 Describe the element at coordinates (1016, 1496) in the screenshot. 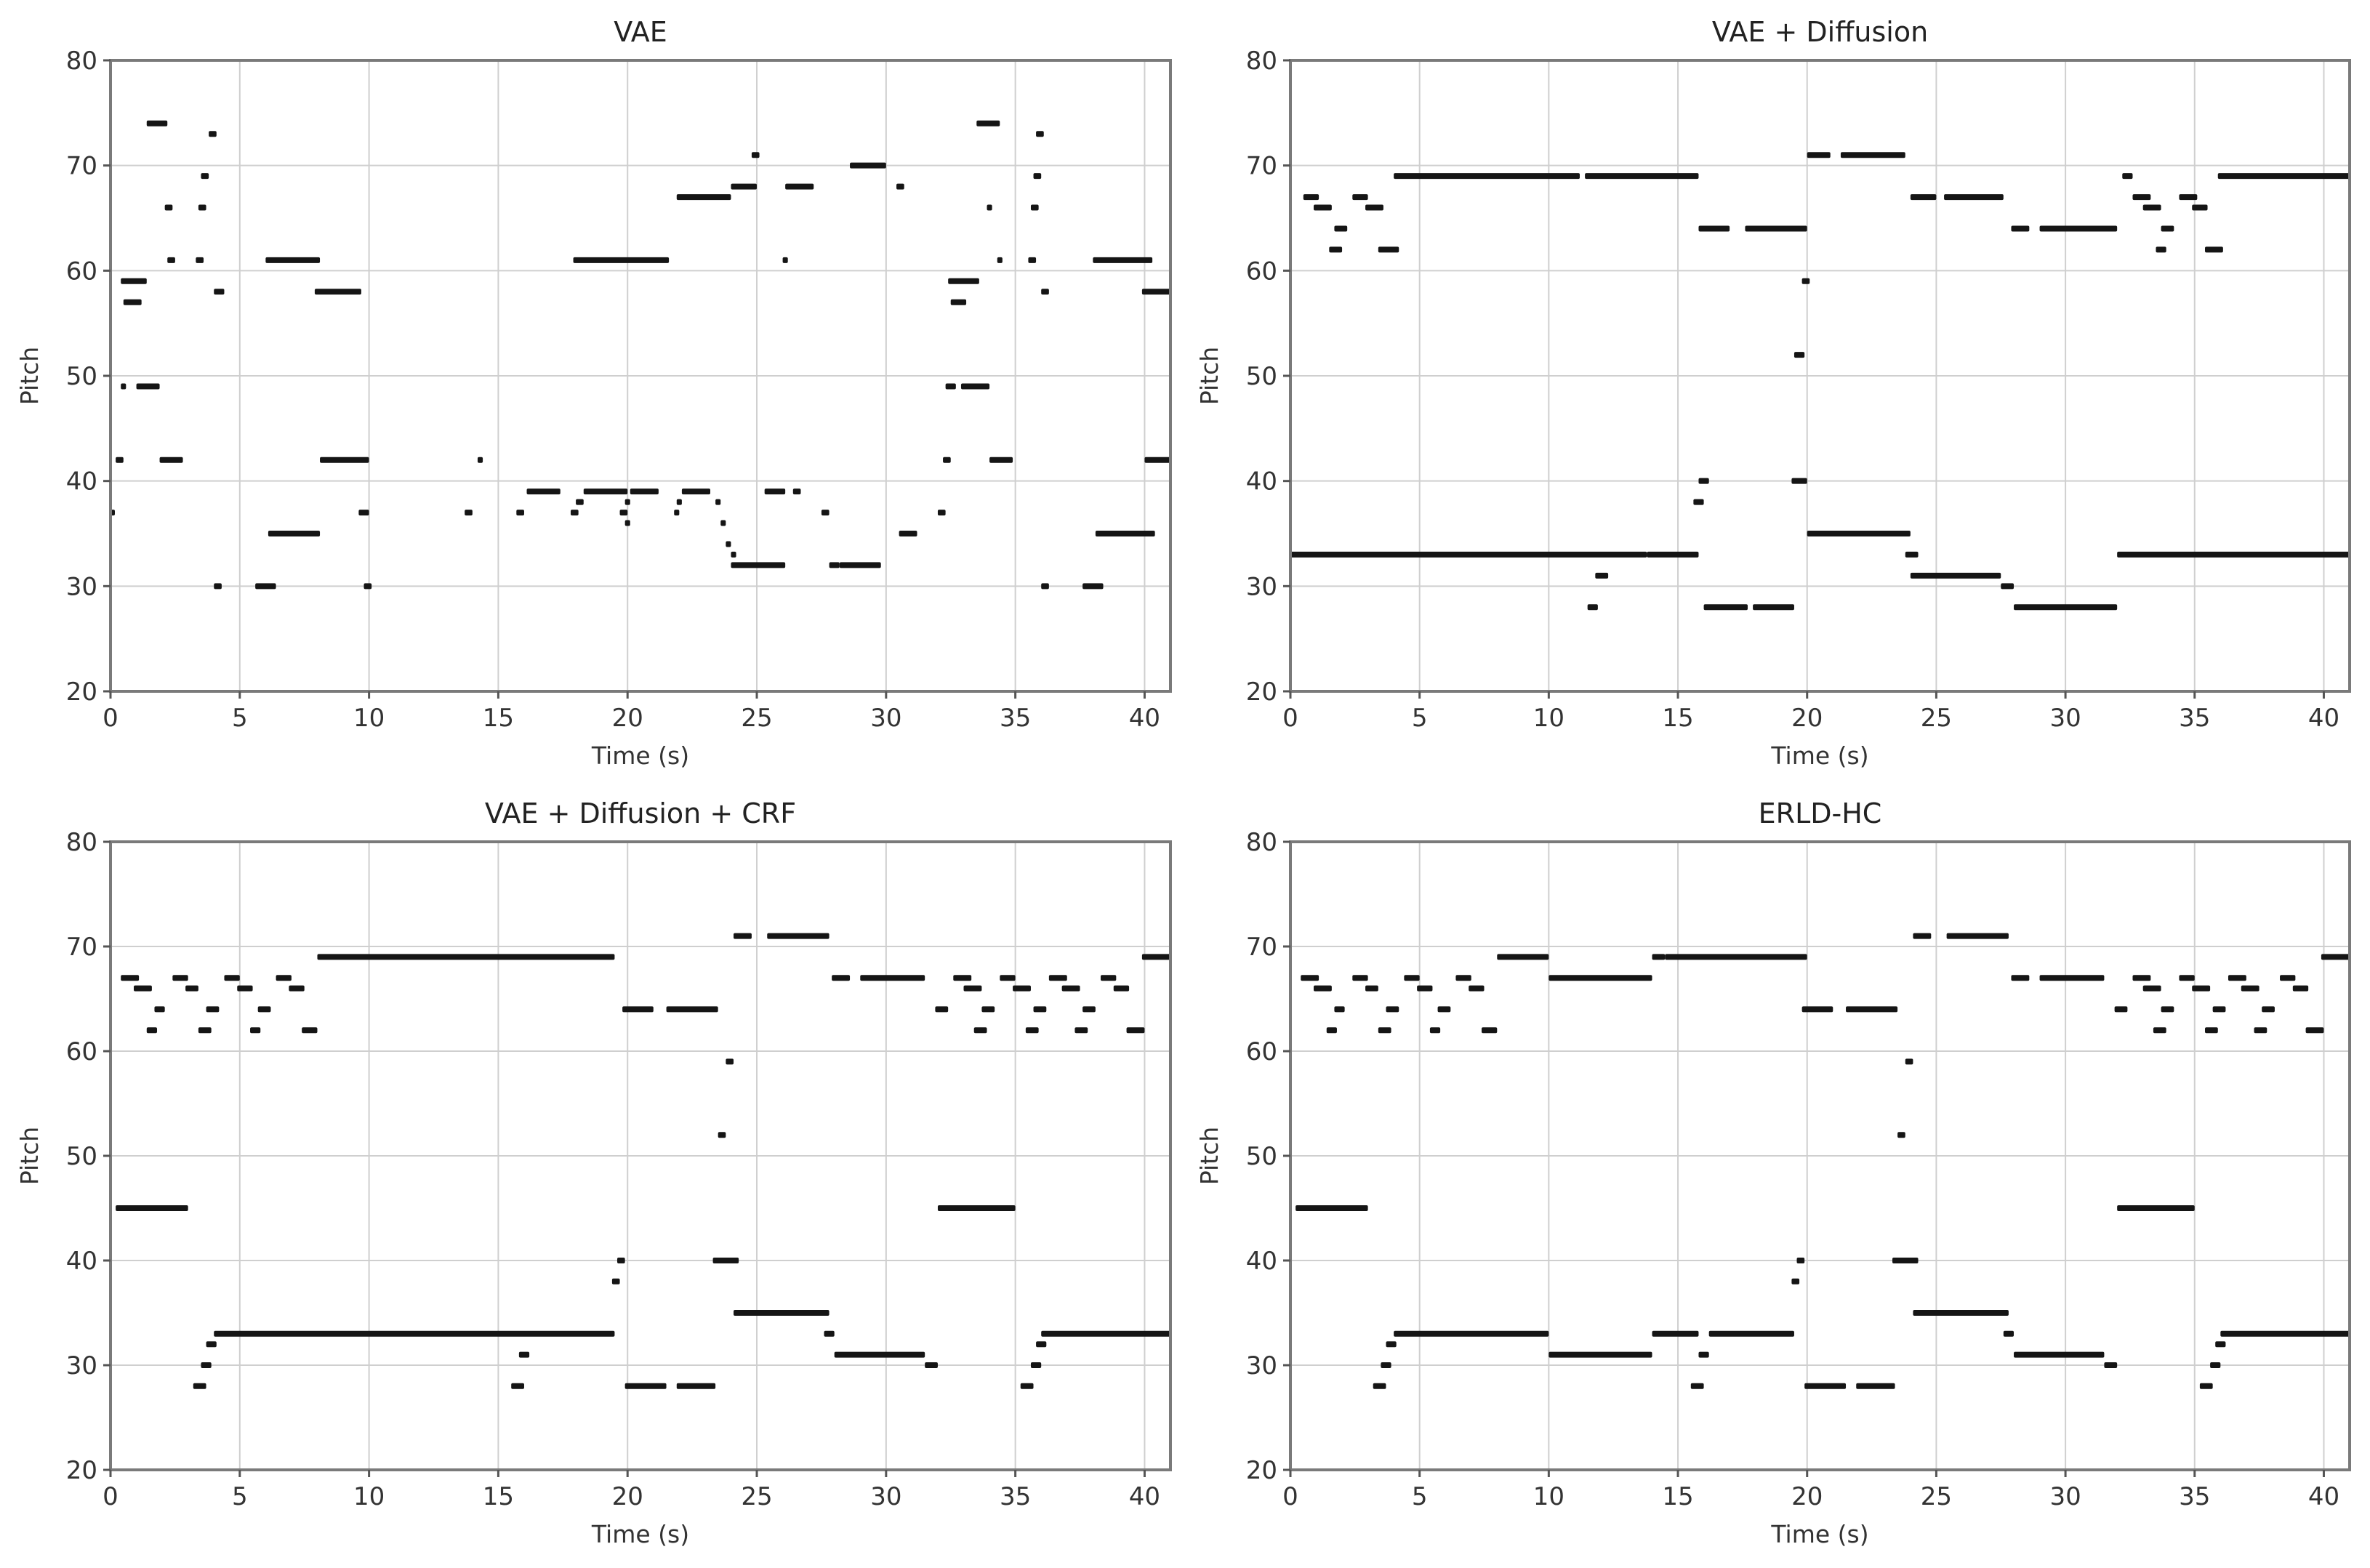

I see `x-tick-label: 35` at that location.